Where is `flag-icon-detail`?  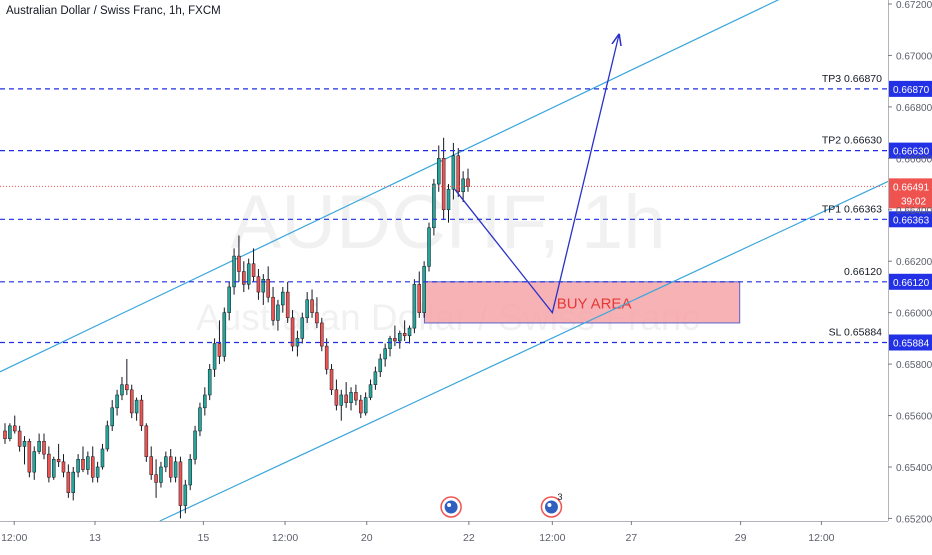
flag-icon-detail is located at coordinates (449, 505).